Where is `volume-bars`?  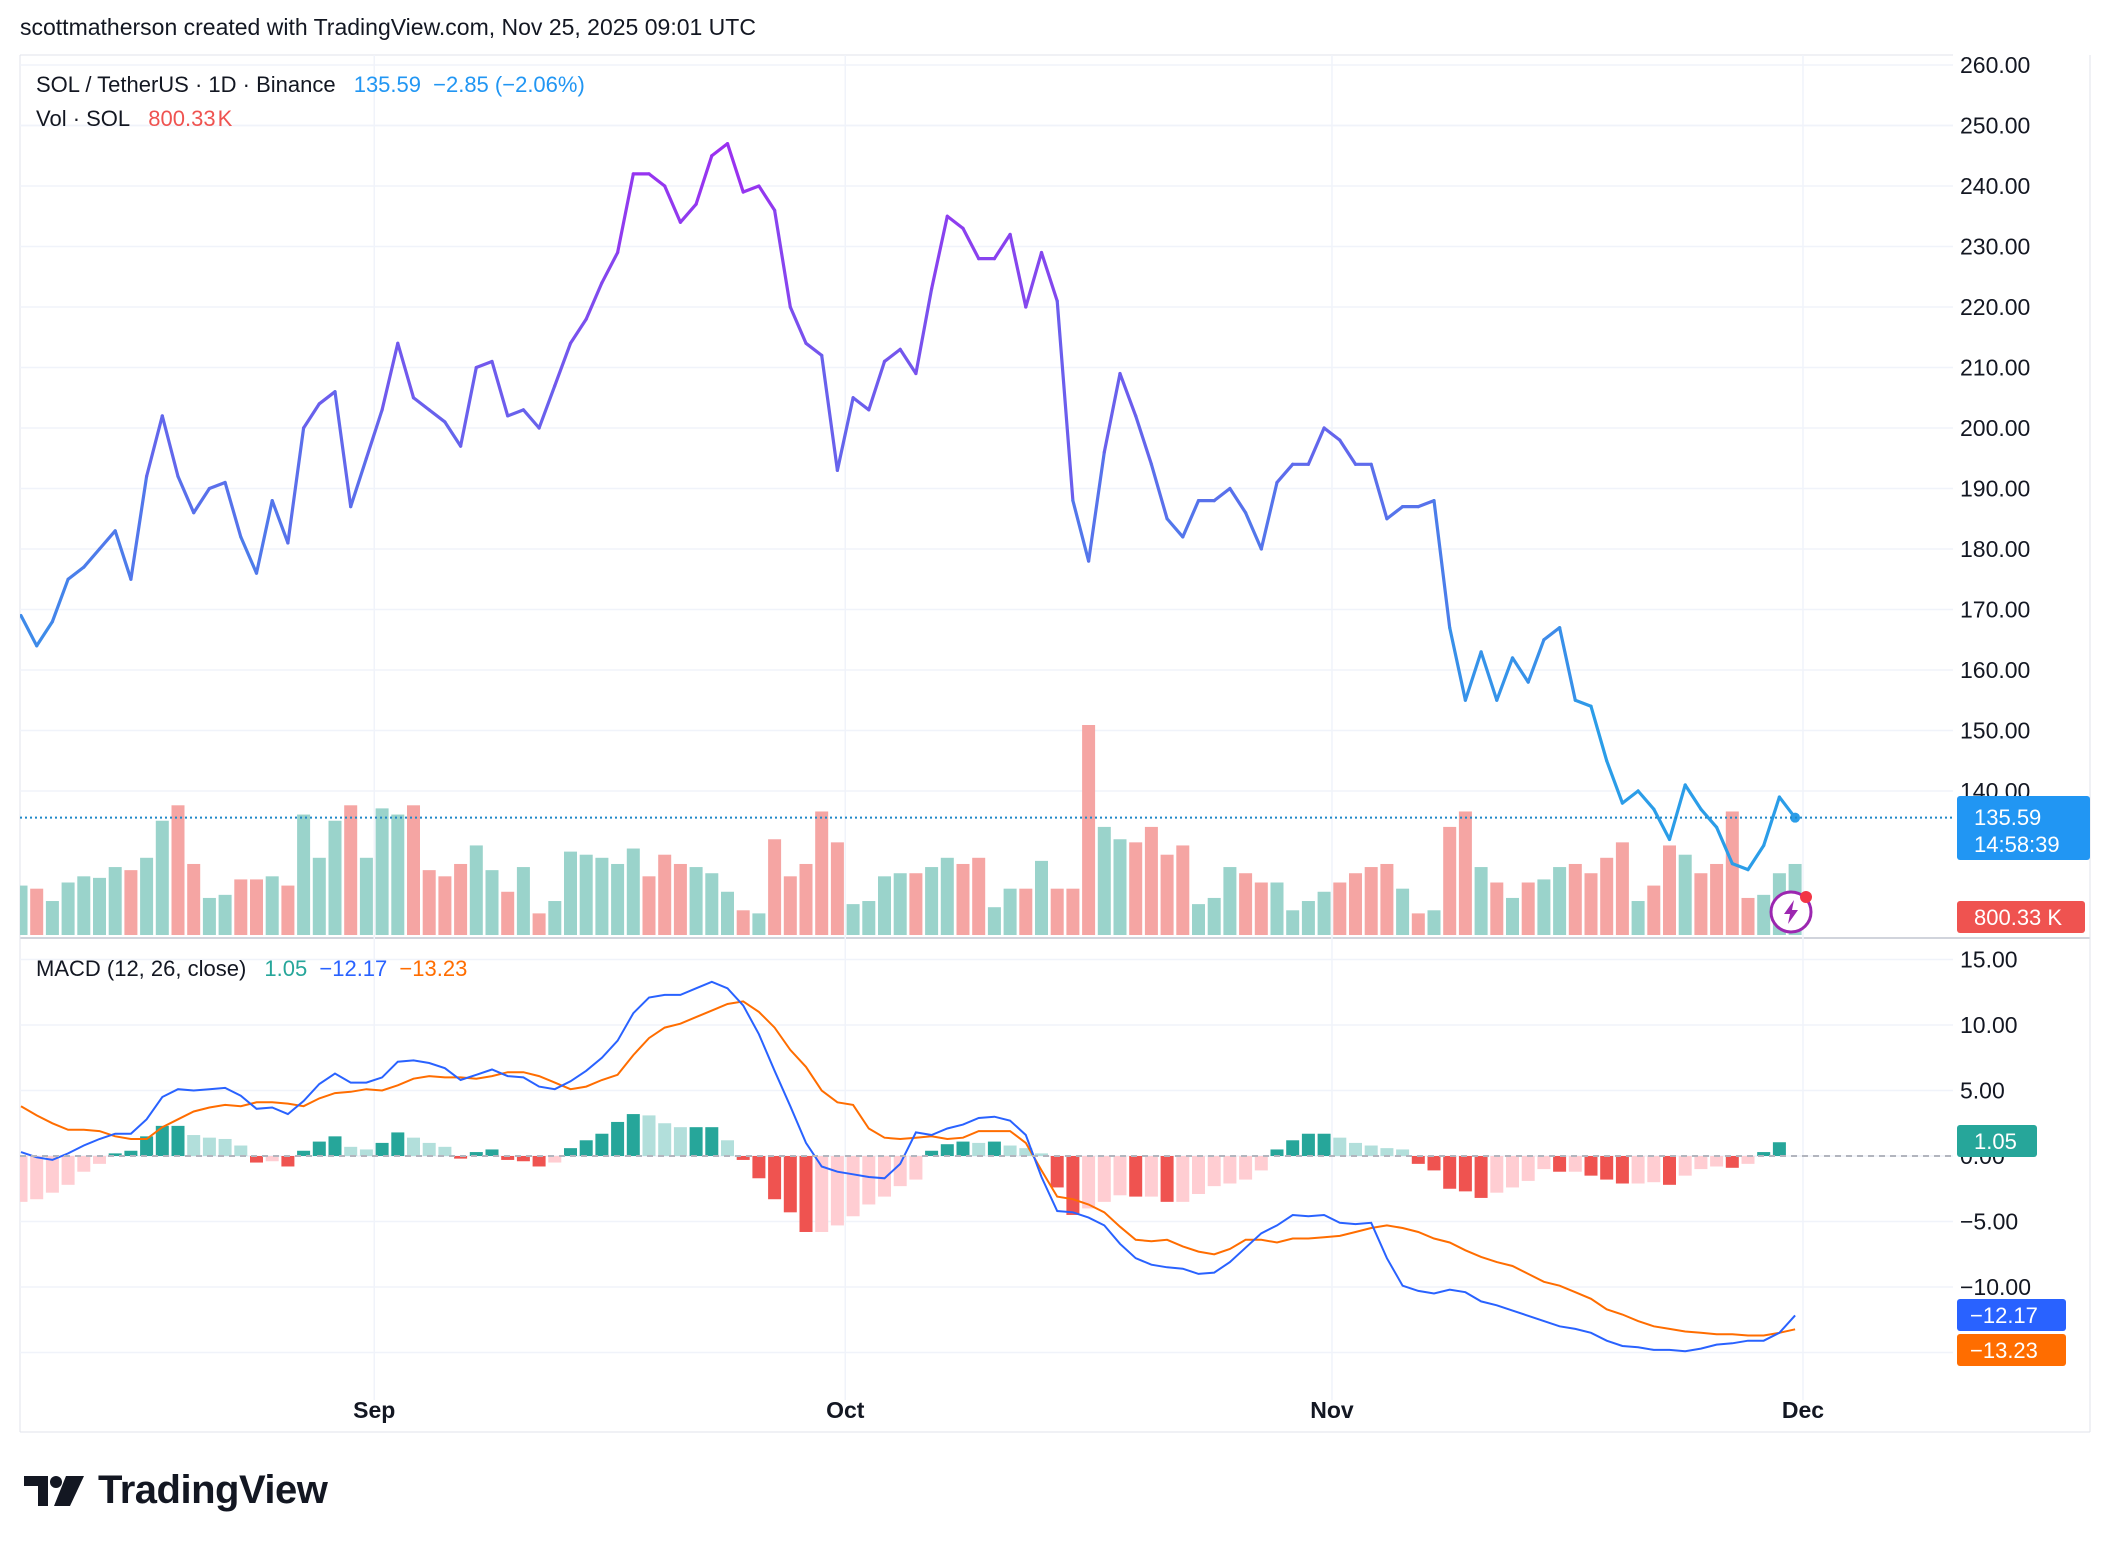
volume-bars is located at coordinates (911, 830).